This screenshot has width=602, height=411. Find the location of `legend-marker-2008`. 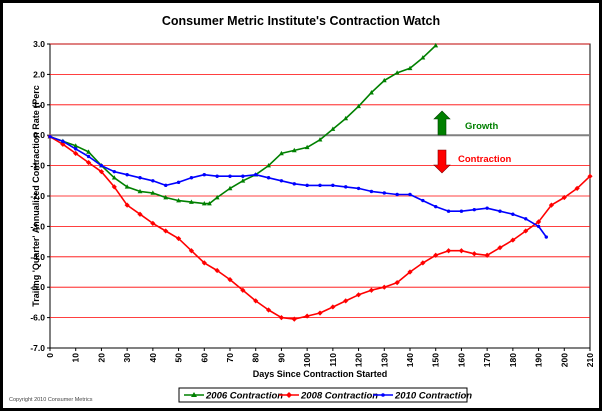

legend-marker-2008 is located at coordinates (289, 395).